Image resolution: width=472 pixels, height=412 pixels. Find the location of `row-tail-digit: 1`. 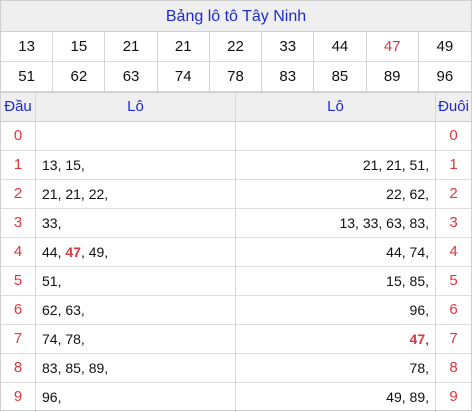

row-tail-digit: 1 is located at coordinates (453, 164).